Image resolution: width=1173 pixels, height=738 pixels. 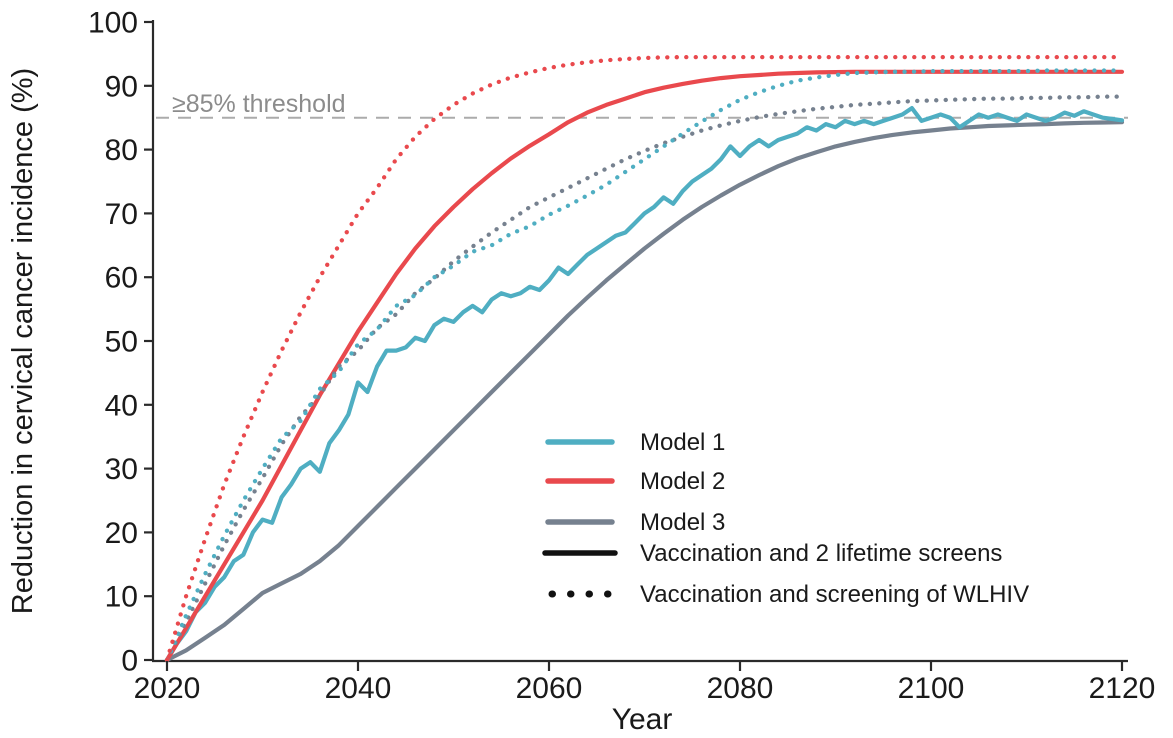 I want to click on x-tick-label: 2120, so click(x=1122, y=688).